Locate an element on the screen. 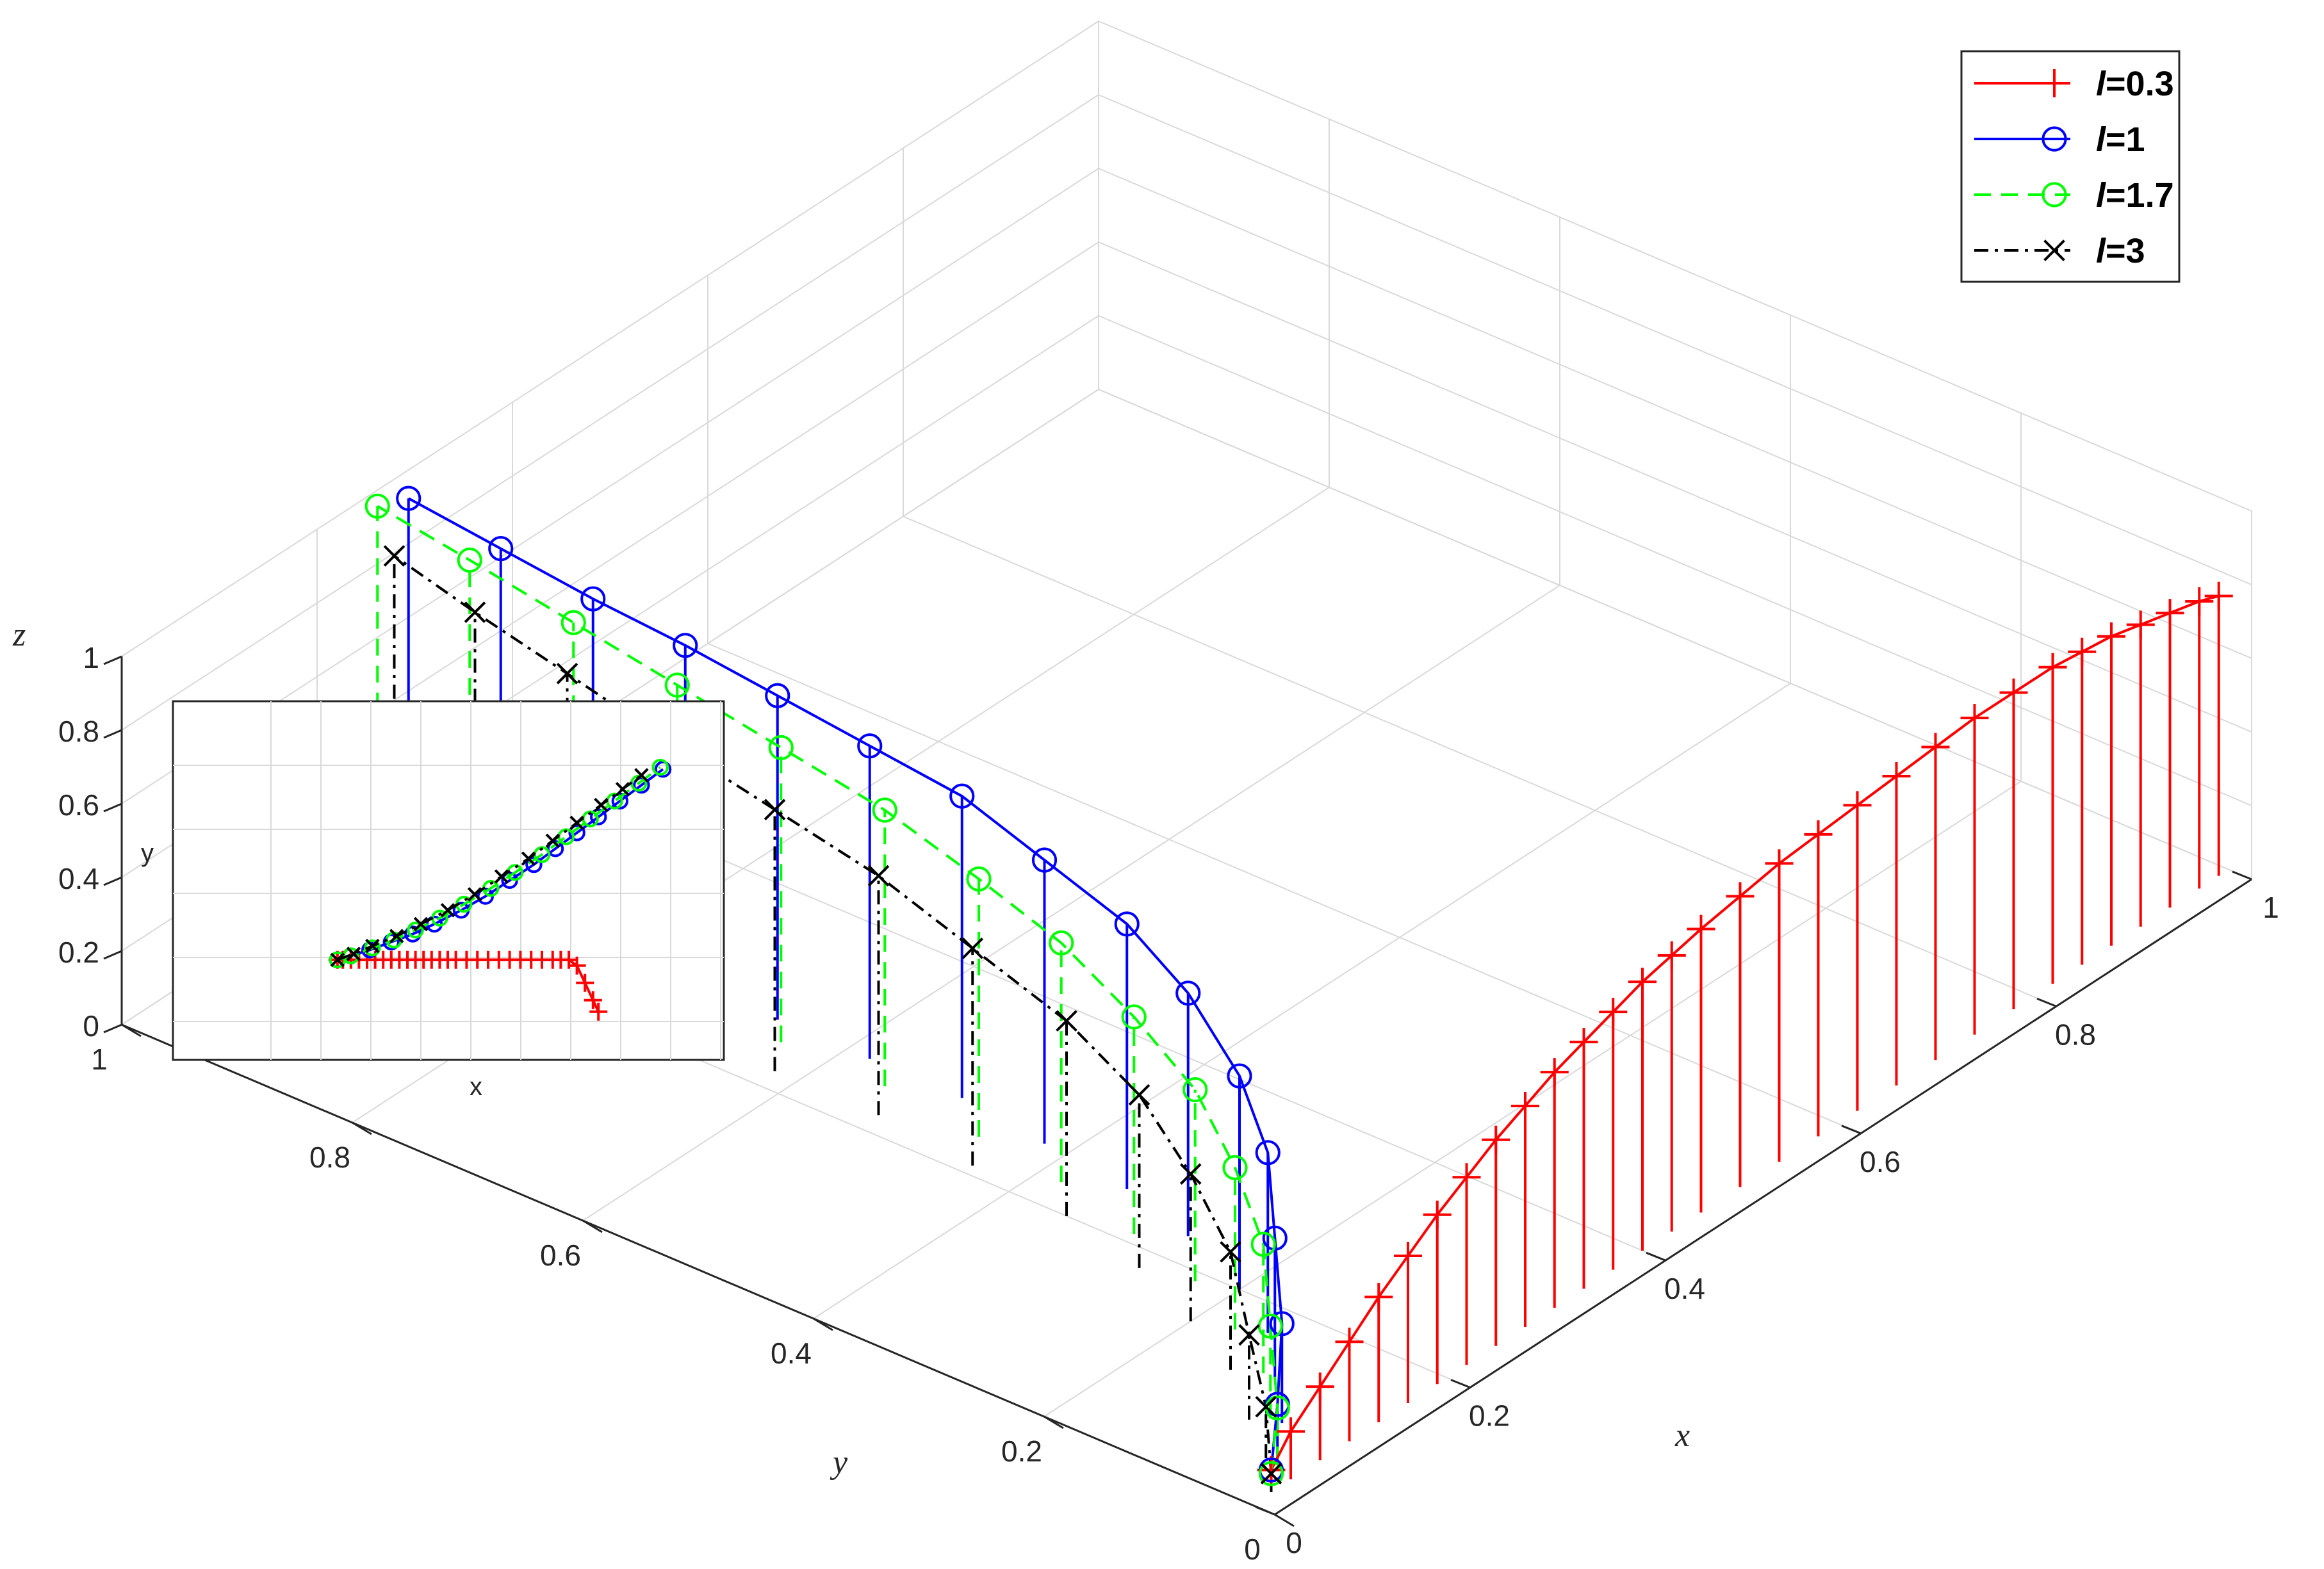 This screenshot has width=2324, height=1569. legend-label-l=1: l=1 is located at coordinates (2120, 139).